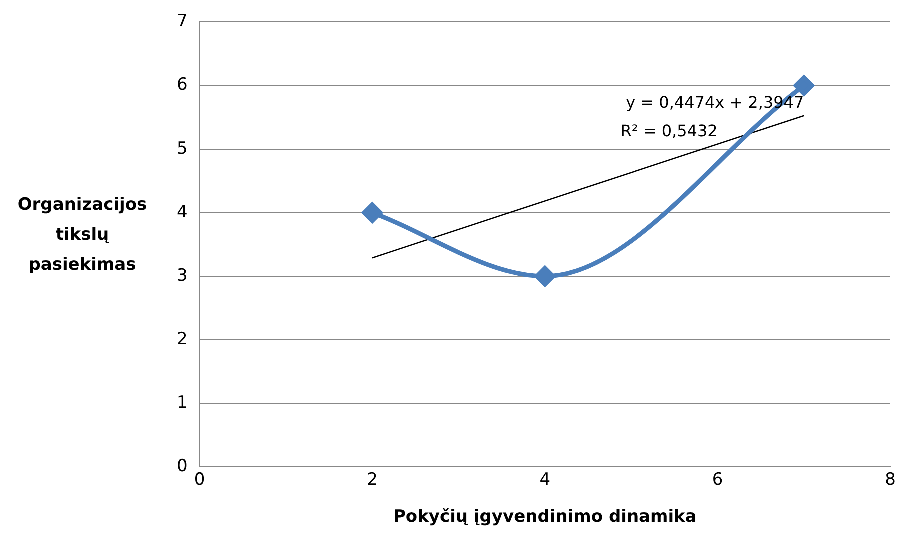 The image size is (903, 538). Describe the element at coordinates (182, 148) in the screenshot. I see `y-tick-label: 5` at that location.